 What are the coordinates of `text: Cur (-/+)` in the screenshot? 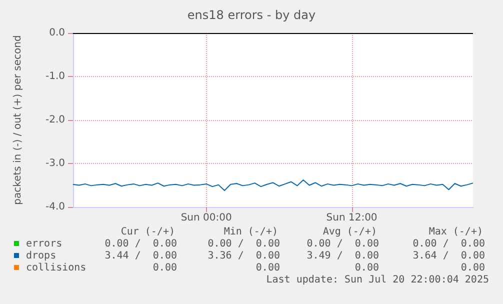 It's located at (147, 232).